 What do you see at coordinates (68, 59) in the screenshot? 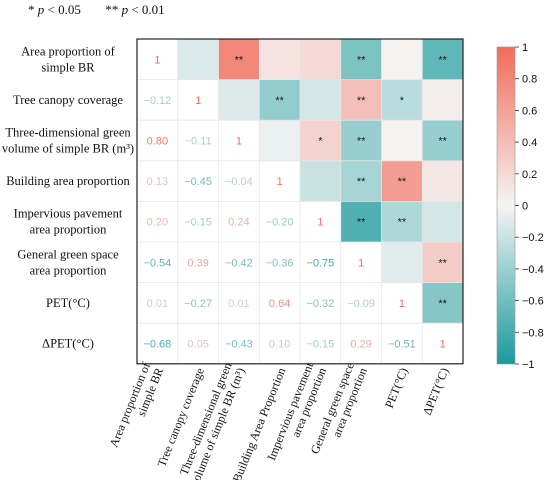
I see `y-axis-label: Area proportion of simple BR` at bounding box center [68, 59].